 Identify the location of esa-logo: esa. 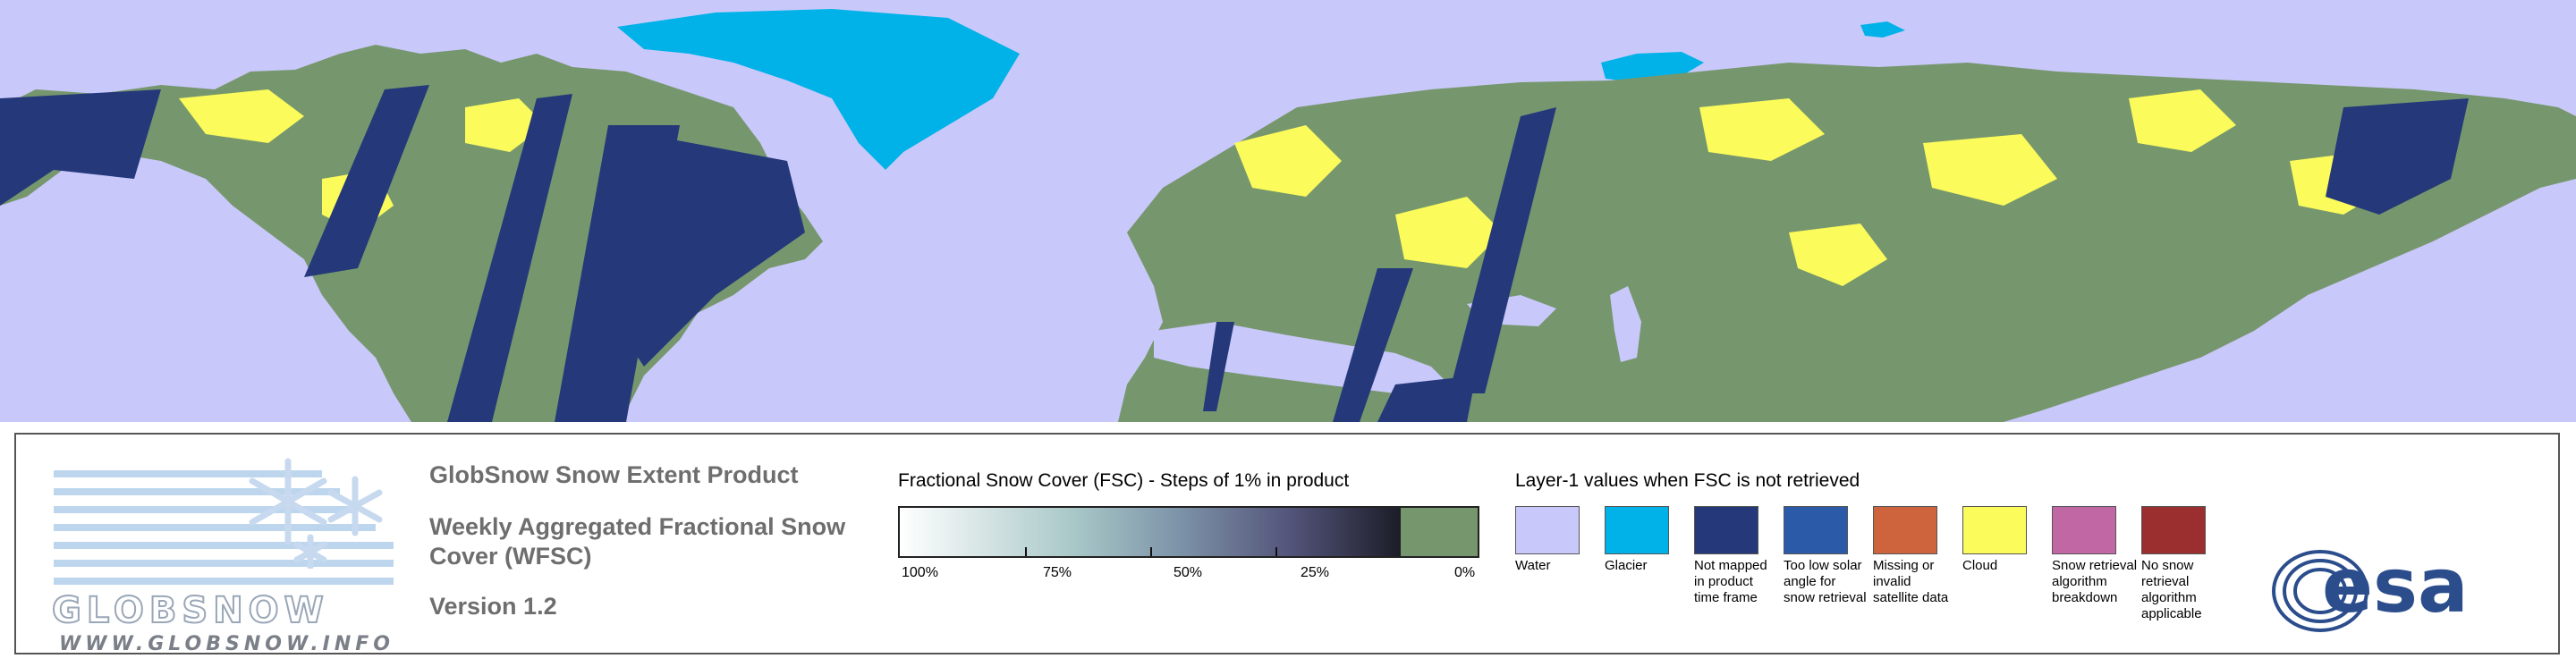
(2396, 591).